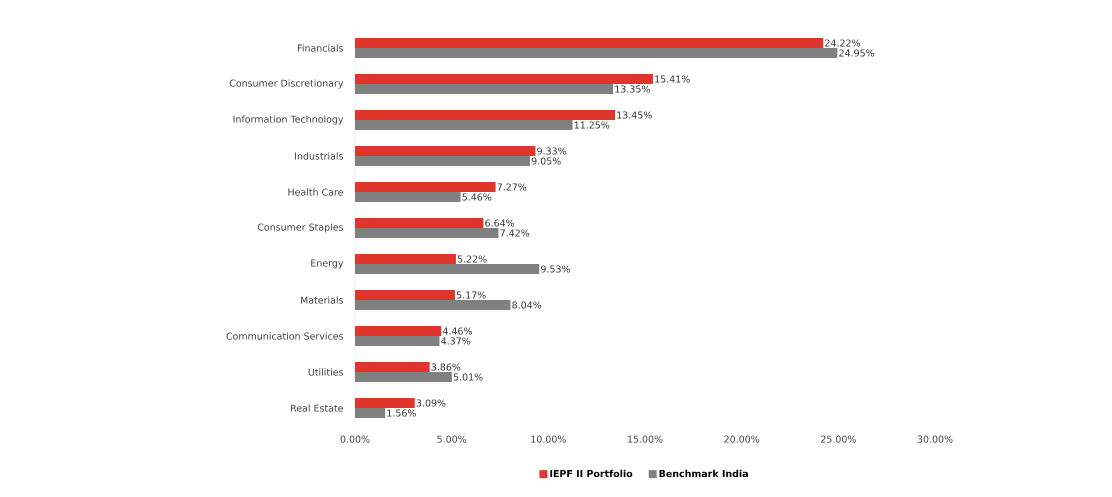 This screenshot has height=497, width=1112. What do you see at coordinates (645, 439) in the screenshot?
I see `x-tick-label: 15.00%` at bounding box center [645, 439].